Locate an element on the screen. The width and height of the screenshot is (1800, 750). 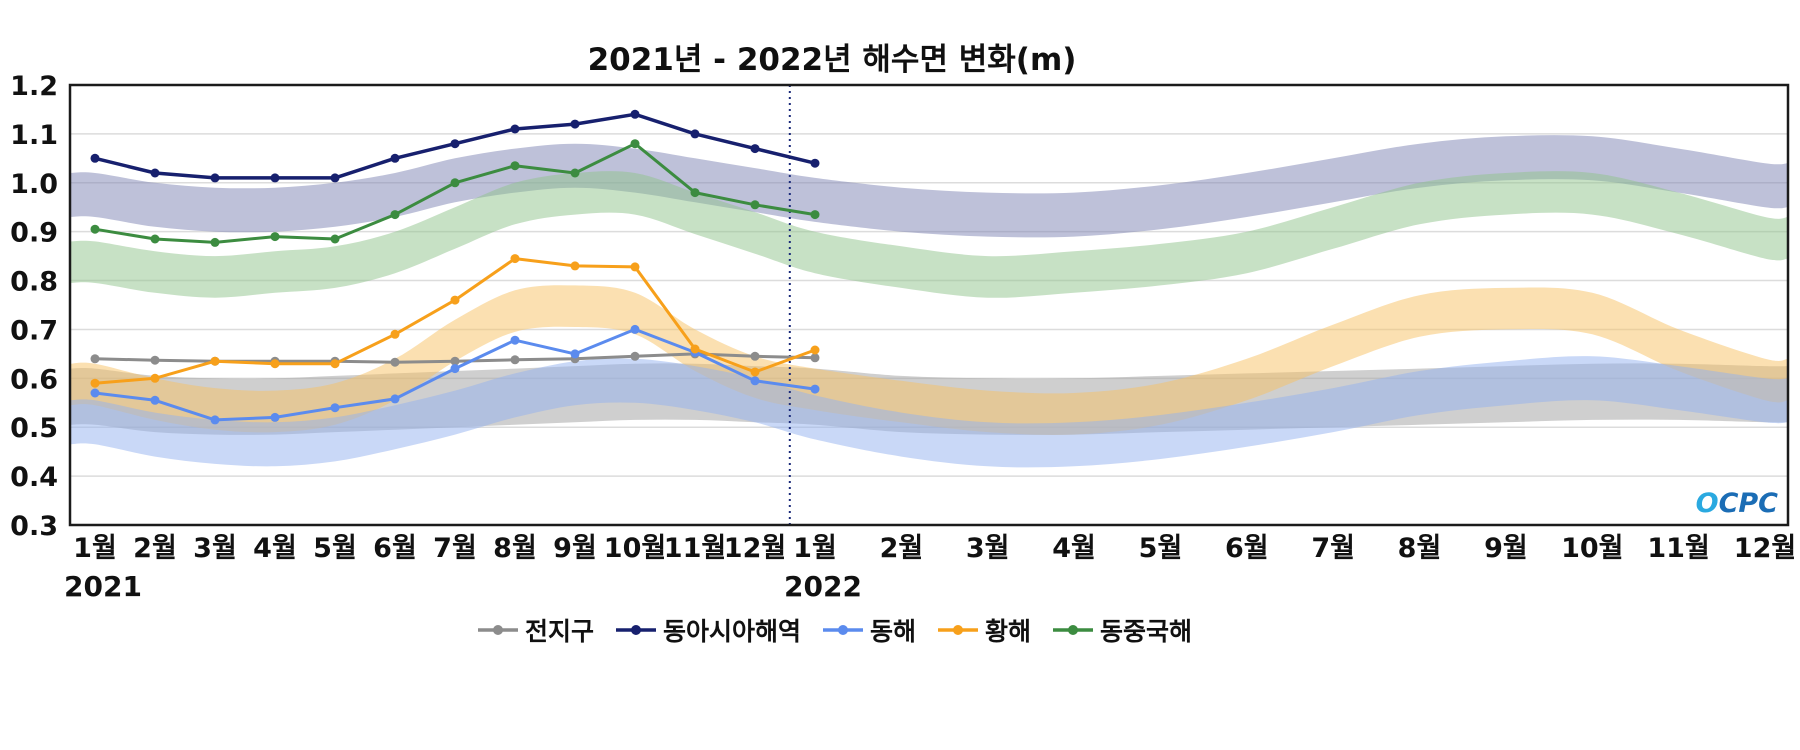
x-tick-label: 7월 is located at coordinates (455, 548).